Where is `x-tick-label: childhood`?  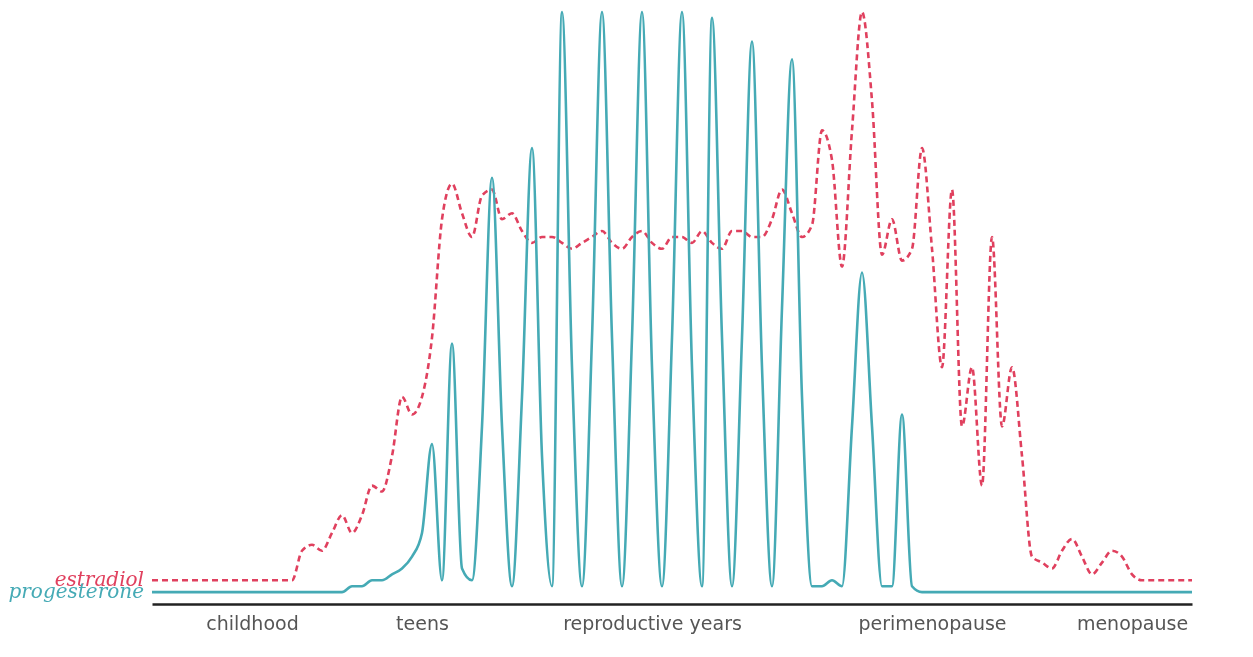 x-tick-label: childhood is located at coordinates (252, 622).